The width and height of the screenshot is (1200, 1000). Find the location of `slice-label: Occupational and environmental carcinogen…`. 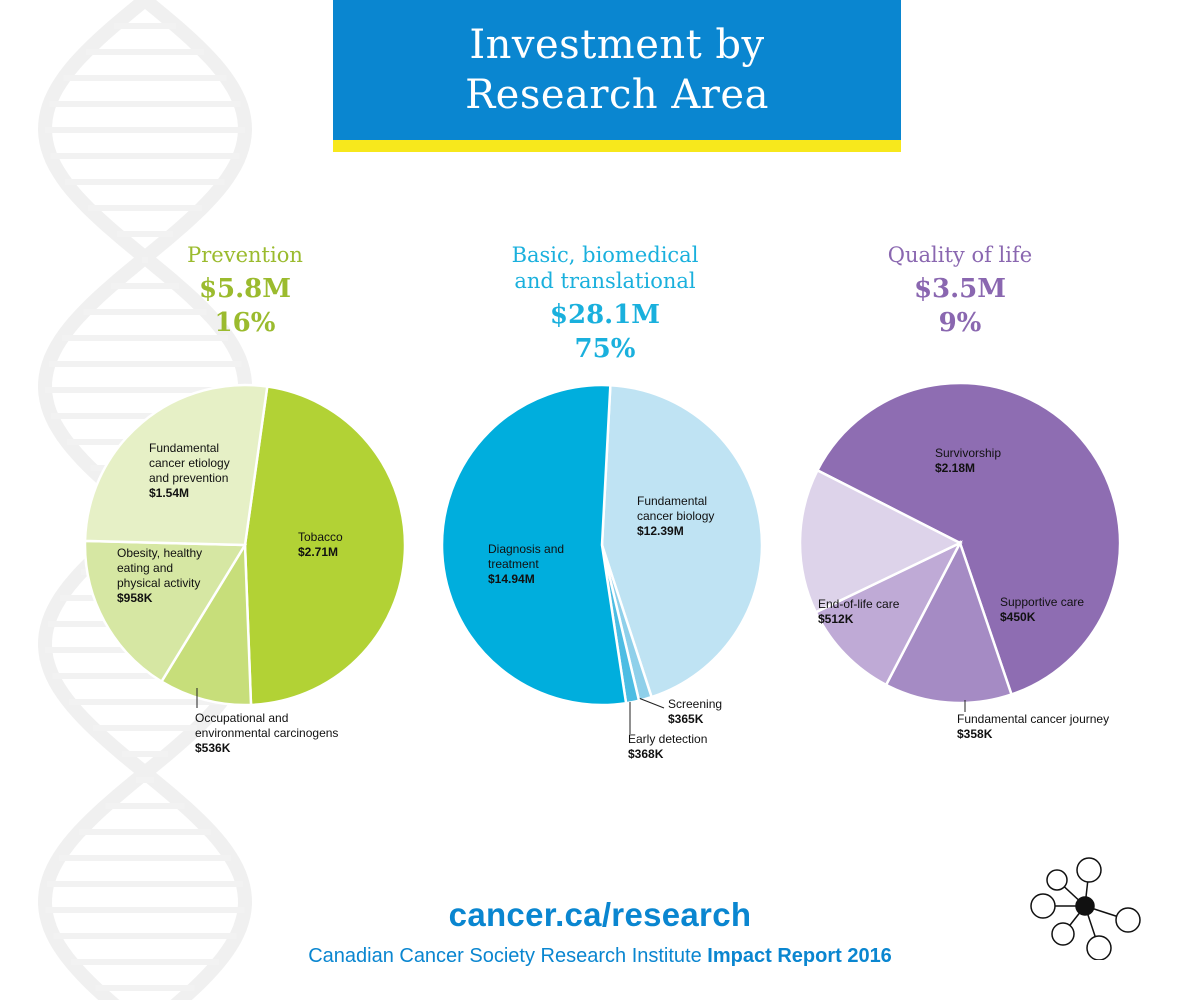

slice-label: Occupational and environmental carcinogen… is located at coordinates (266, 733).